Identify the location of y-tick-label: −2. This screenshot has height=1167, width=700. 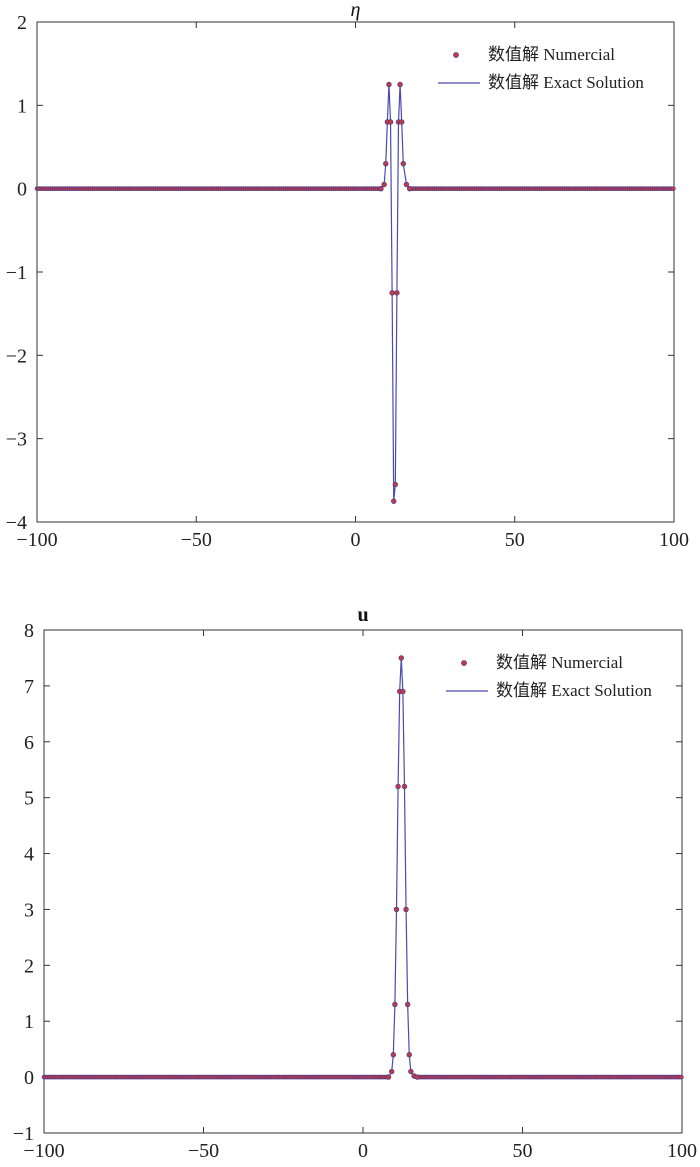
(16, 356).